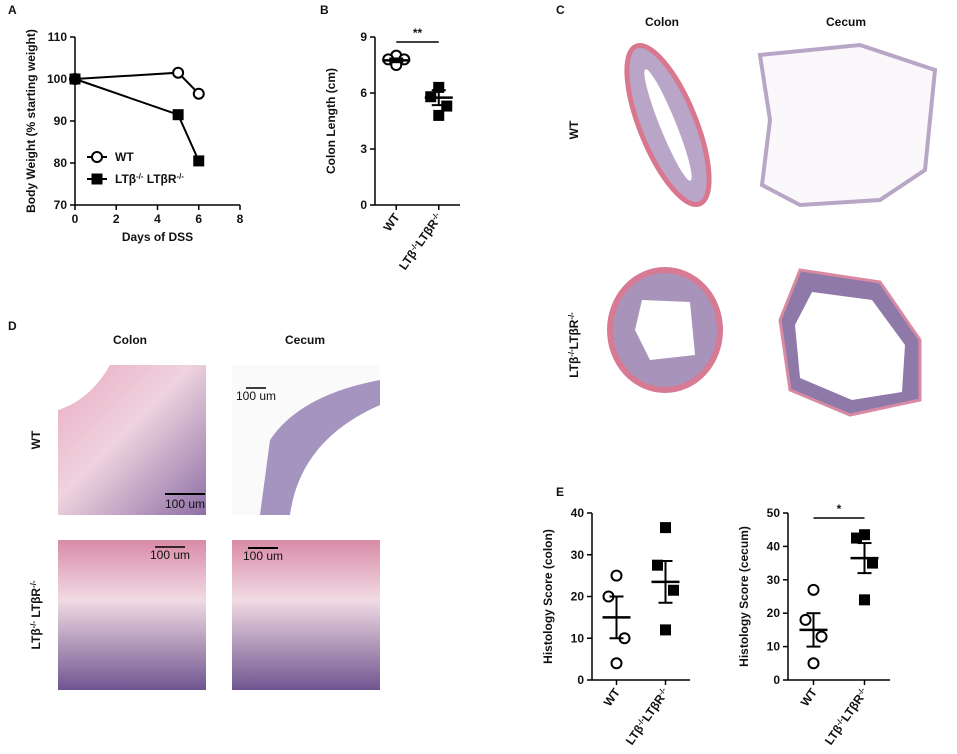 Image resolution: width=957 pixels, height=754 pixels. I want to click on row-label: WT, so click(574, 129).